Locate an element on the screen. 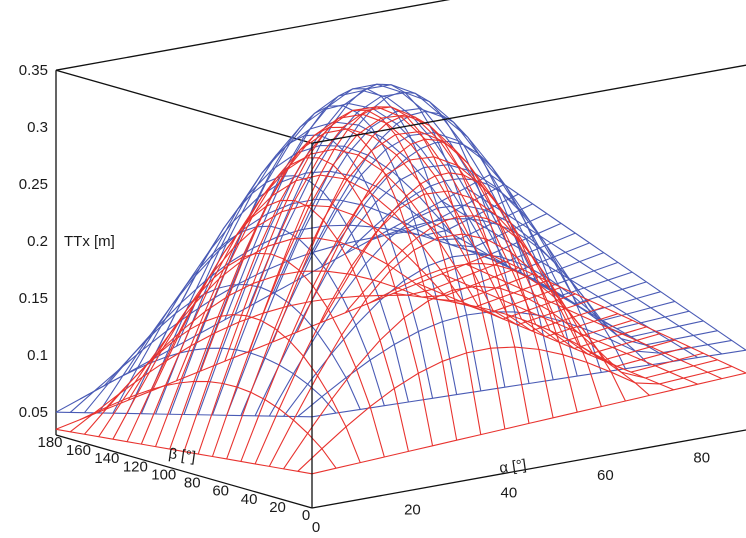  alpha-axis-label: α [°] is located at coordinates (512, 466).